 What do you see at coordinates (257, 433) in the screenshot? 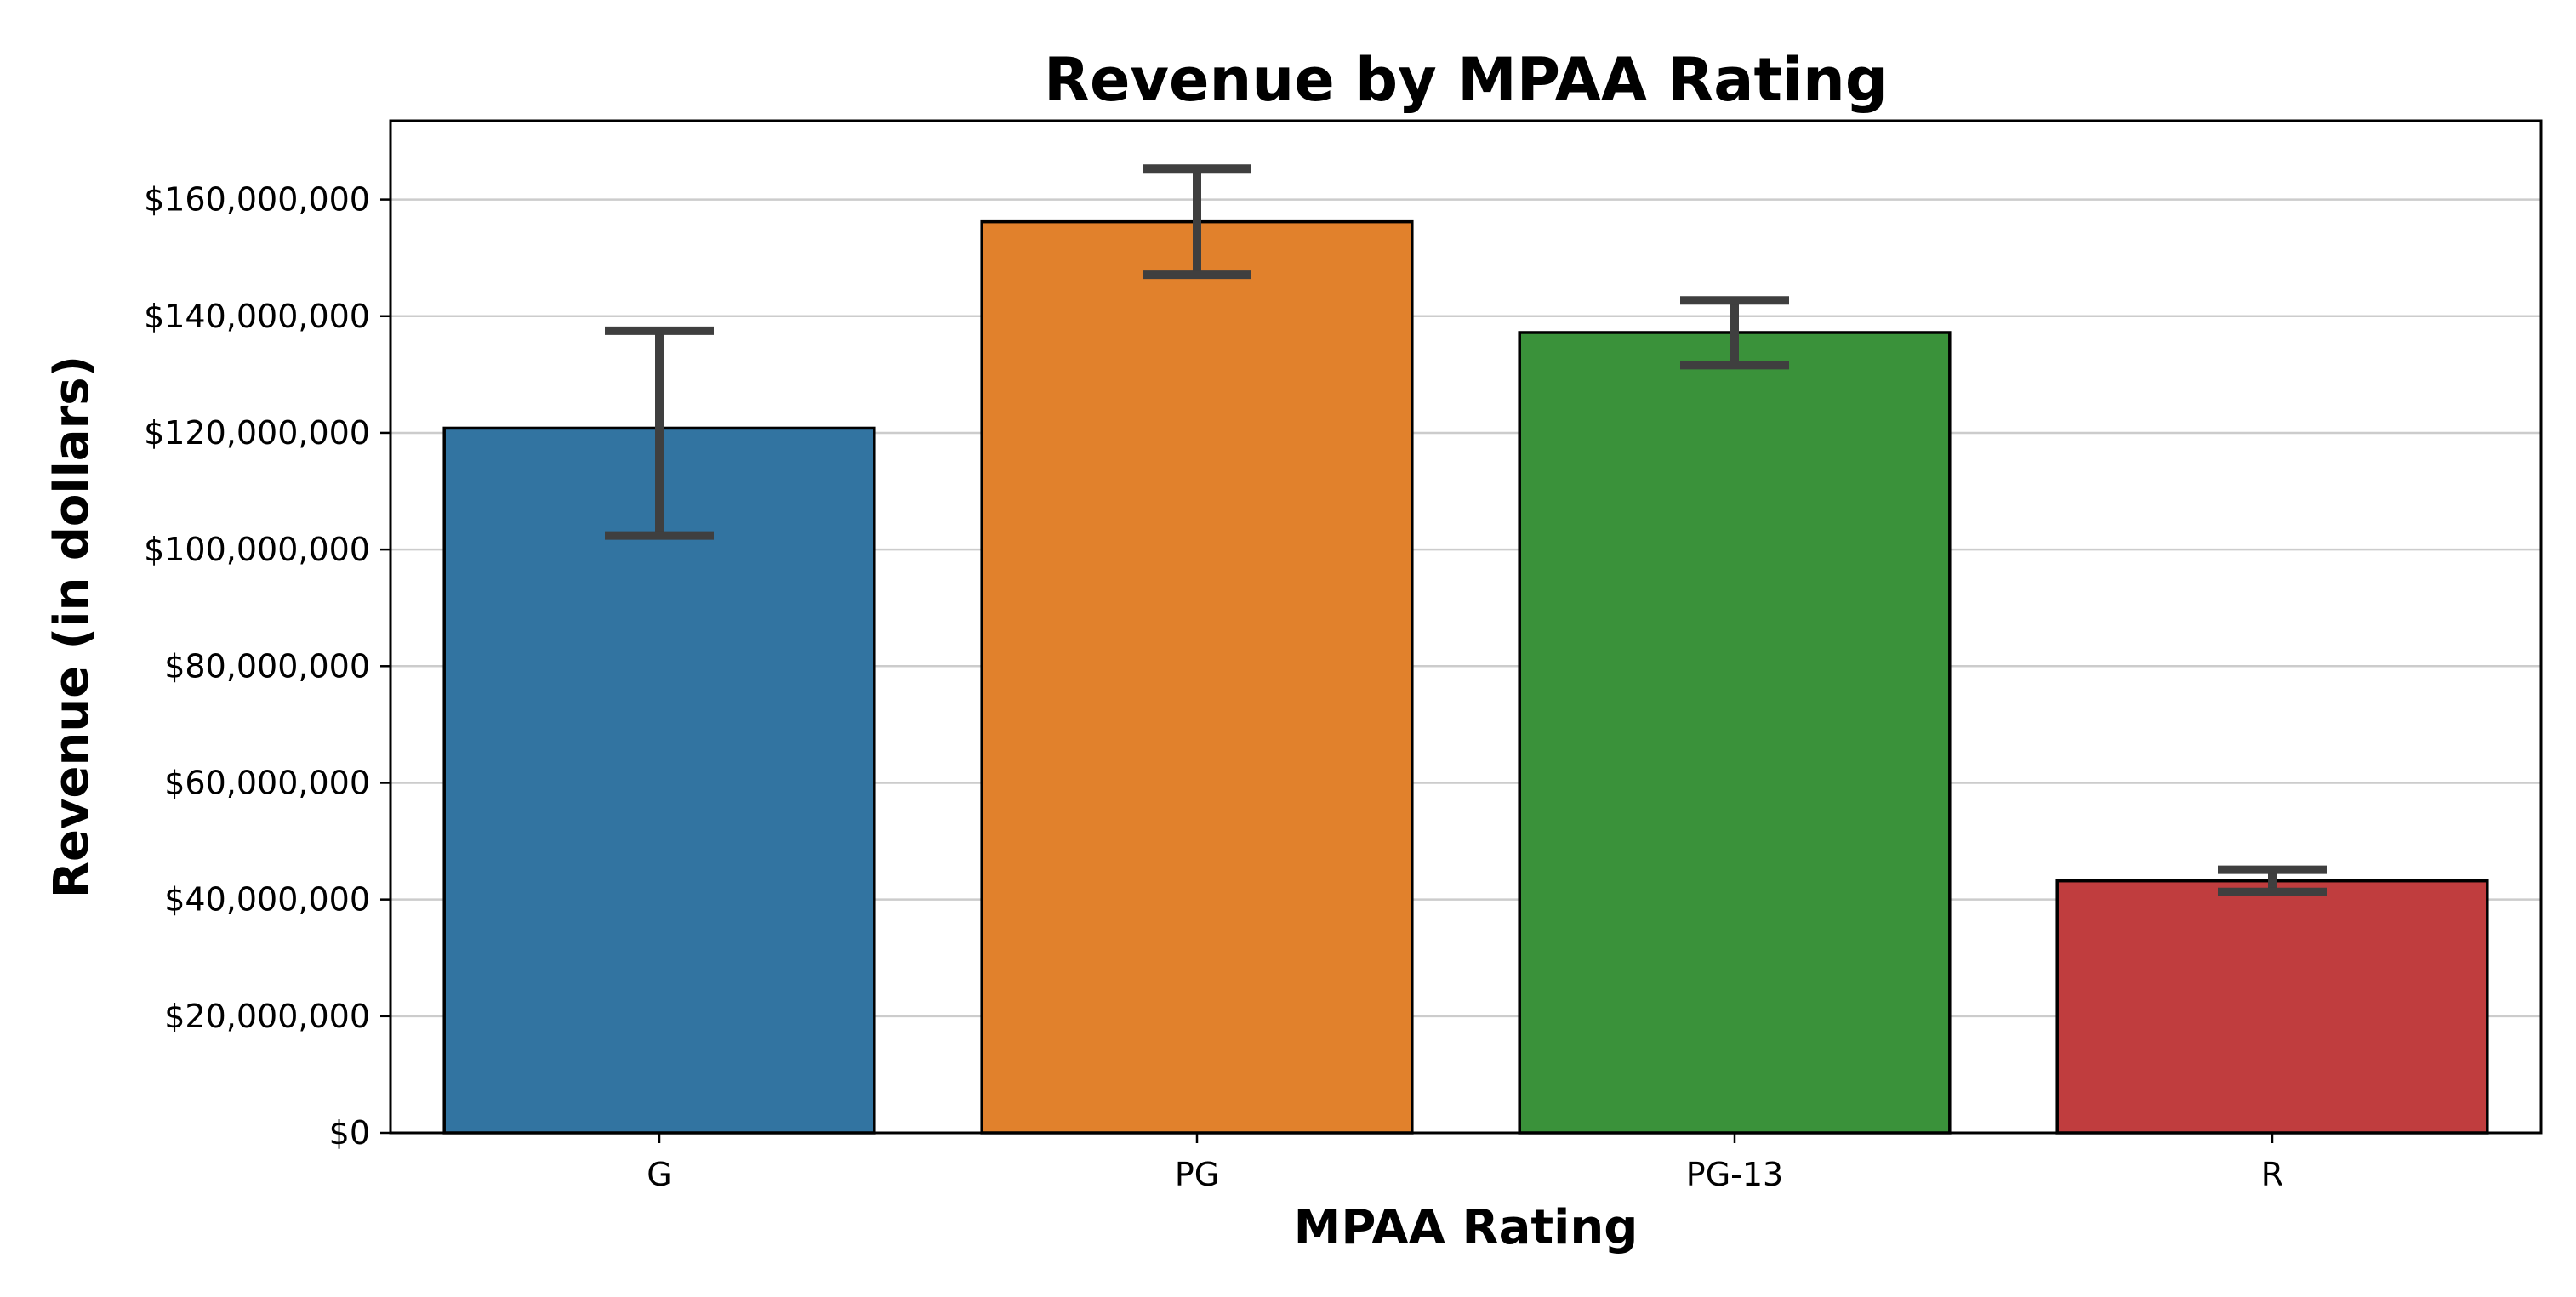
I see `y-tick-label: $120,000,000` at bounding box center [257, 433].